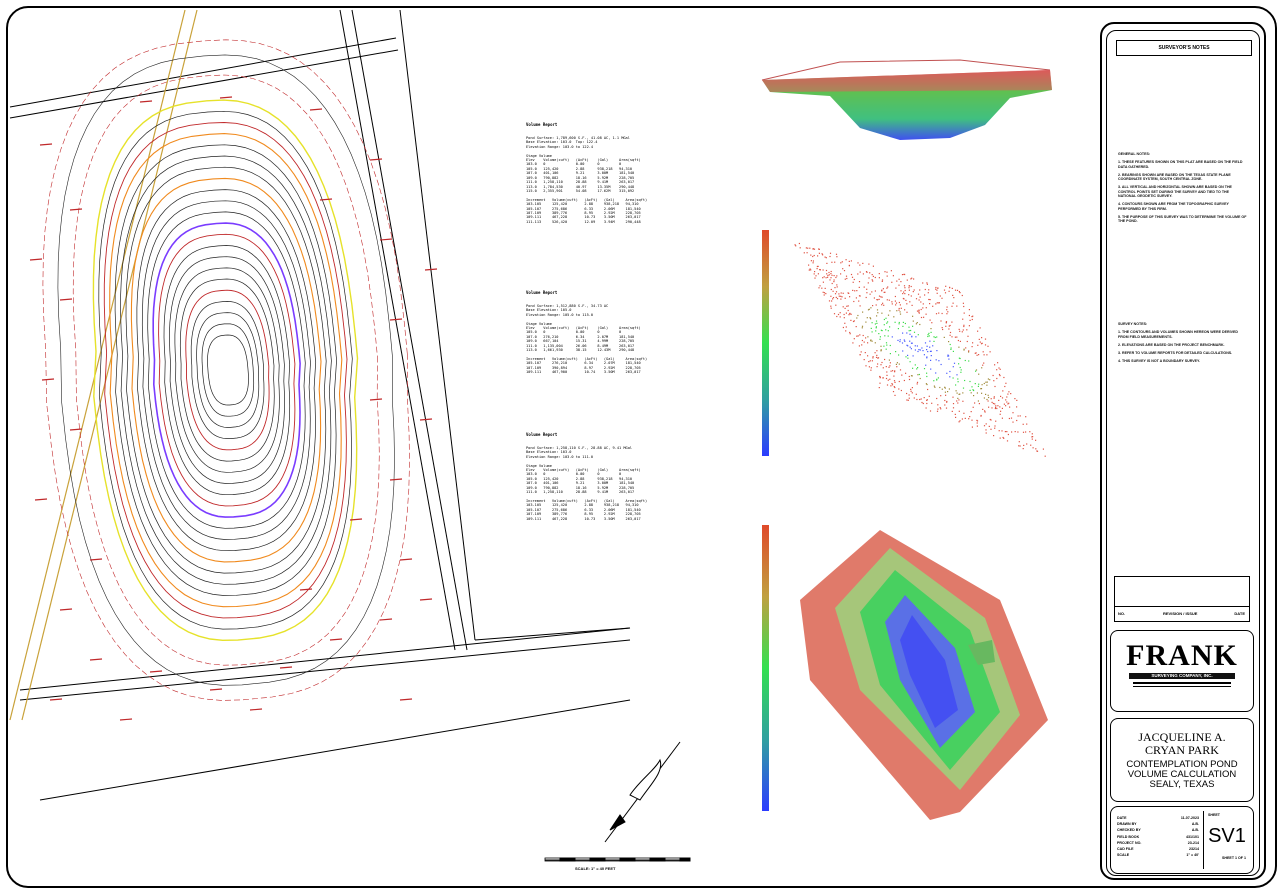  What do you see at coordinates (1158, 849) in the screenshot?
I see `info-row: CAD FILE 23214` at bounding box center [1158, 849].